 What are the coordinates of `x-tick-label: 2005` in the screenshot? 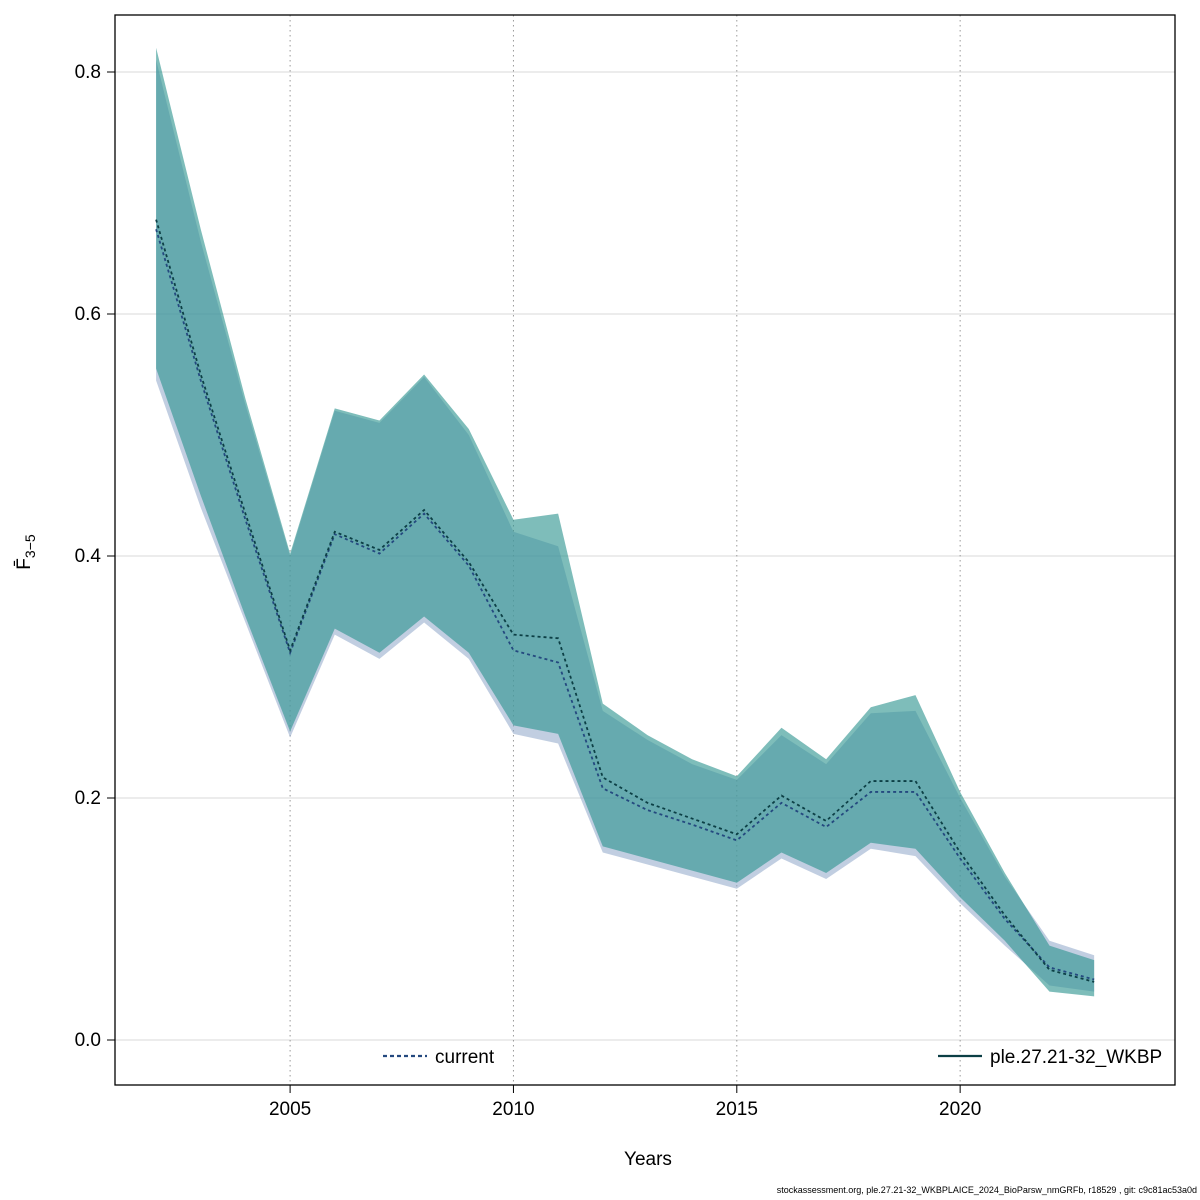 It's located at (290, 1109).